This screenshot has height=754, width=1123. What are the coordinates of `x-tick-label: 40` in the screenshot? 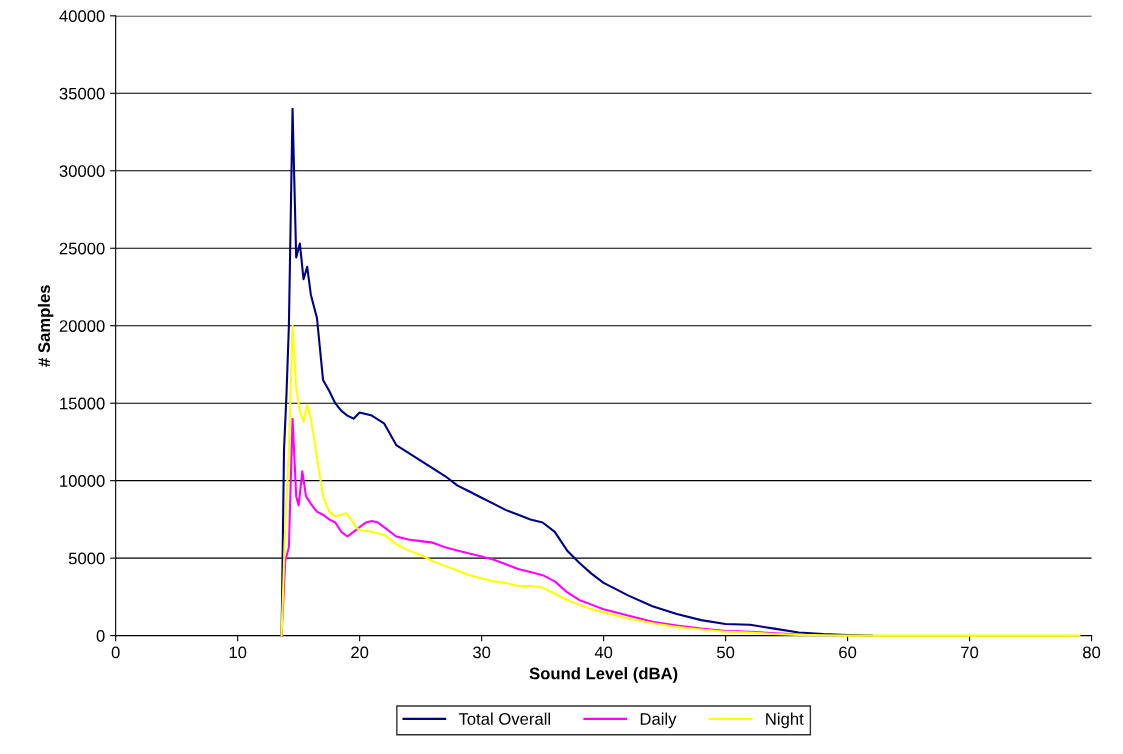 It's located at (603, 652).